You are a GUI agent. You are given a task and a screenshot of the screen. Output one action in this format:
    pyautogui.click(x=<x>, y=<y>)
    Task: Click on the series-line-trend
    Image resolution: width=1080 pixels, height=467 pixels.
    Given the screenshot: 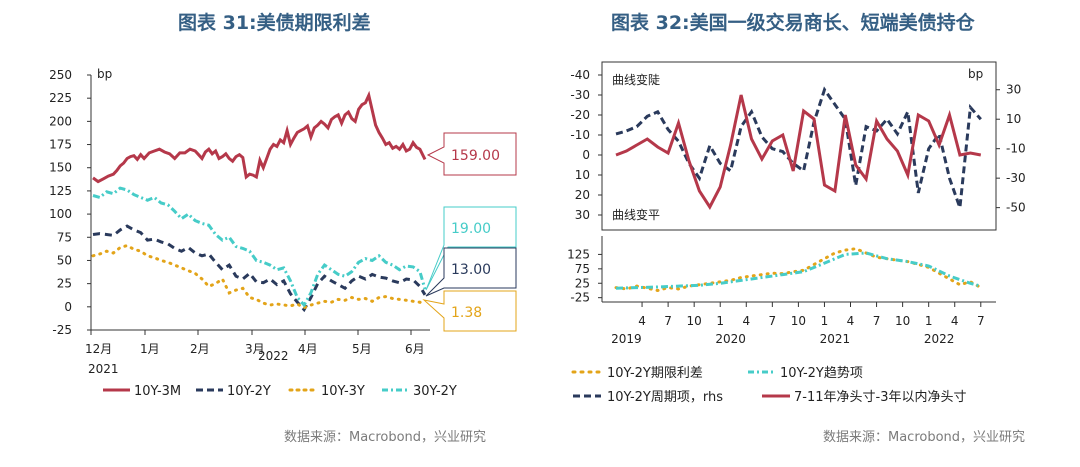 What is the action you would take?
    pyautogui.click(x=798, y=270)
    